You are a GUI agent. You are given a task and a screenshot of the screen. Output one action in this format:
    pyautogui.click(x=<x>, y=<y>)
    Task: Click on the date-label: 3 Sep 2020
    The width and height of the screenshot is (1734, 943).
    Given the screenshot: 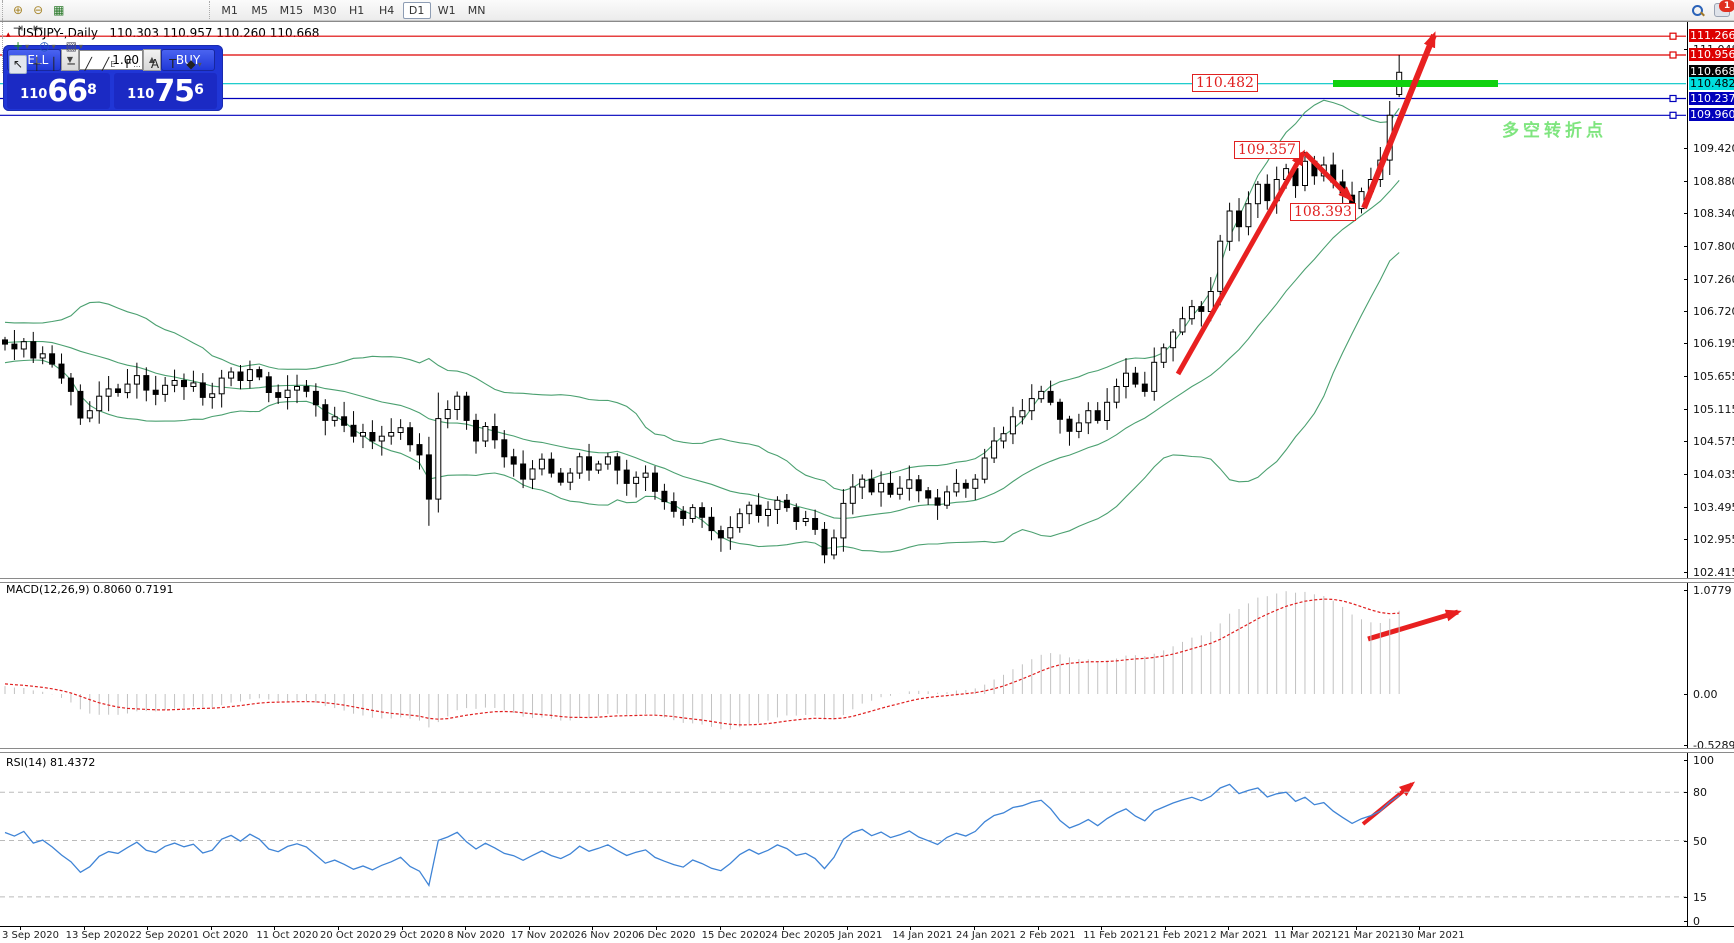 What is the action you would take?
    pyautogui.click(x=31, y=935)
    